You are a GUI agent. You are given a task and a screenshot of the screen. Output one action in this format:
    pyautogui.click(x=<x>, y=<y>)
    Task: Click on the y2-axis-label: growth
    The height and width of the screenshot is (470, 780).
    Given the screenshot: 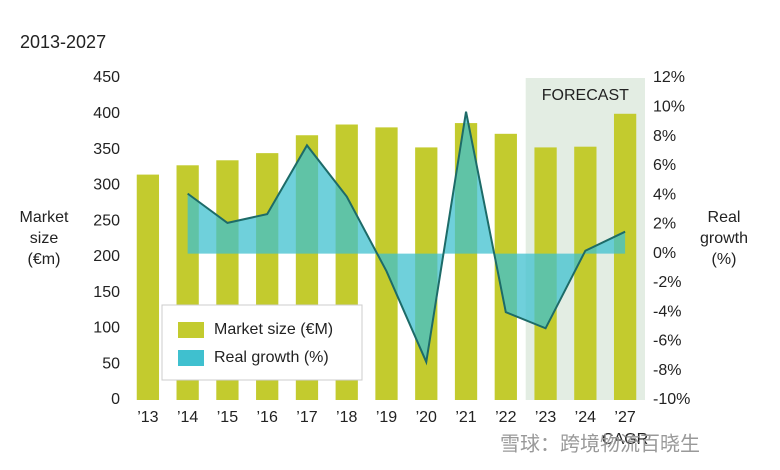 What is the action you would take?
    pyautogui.click(x=724, y=238)
    